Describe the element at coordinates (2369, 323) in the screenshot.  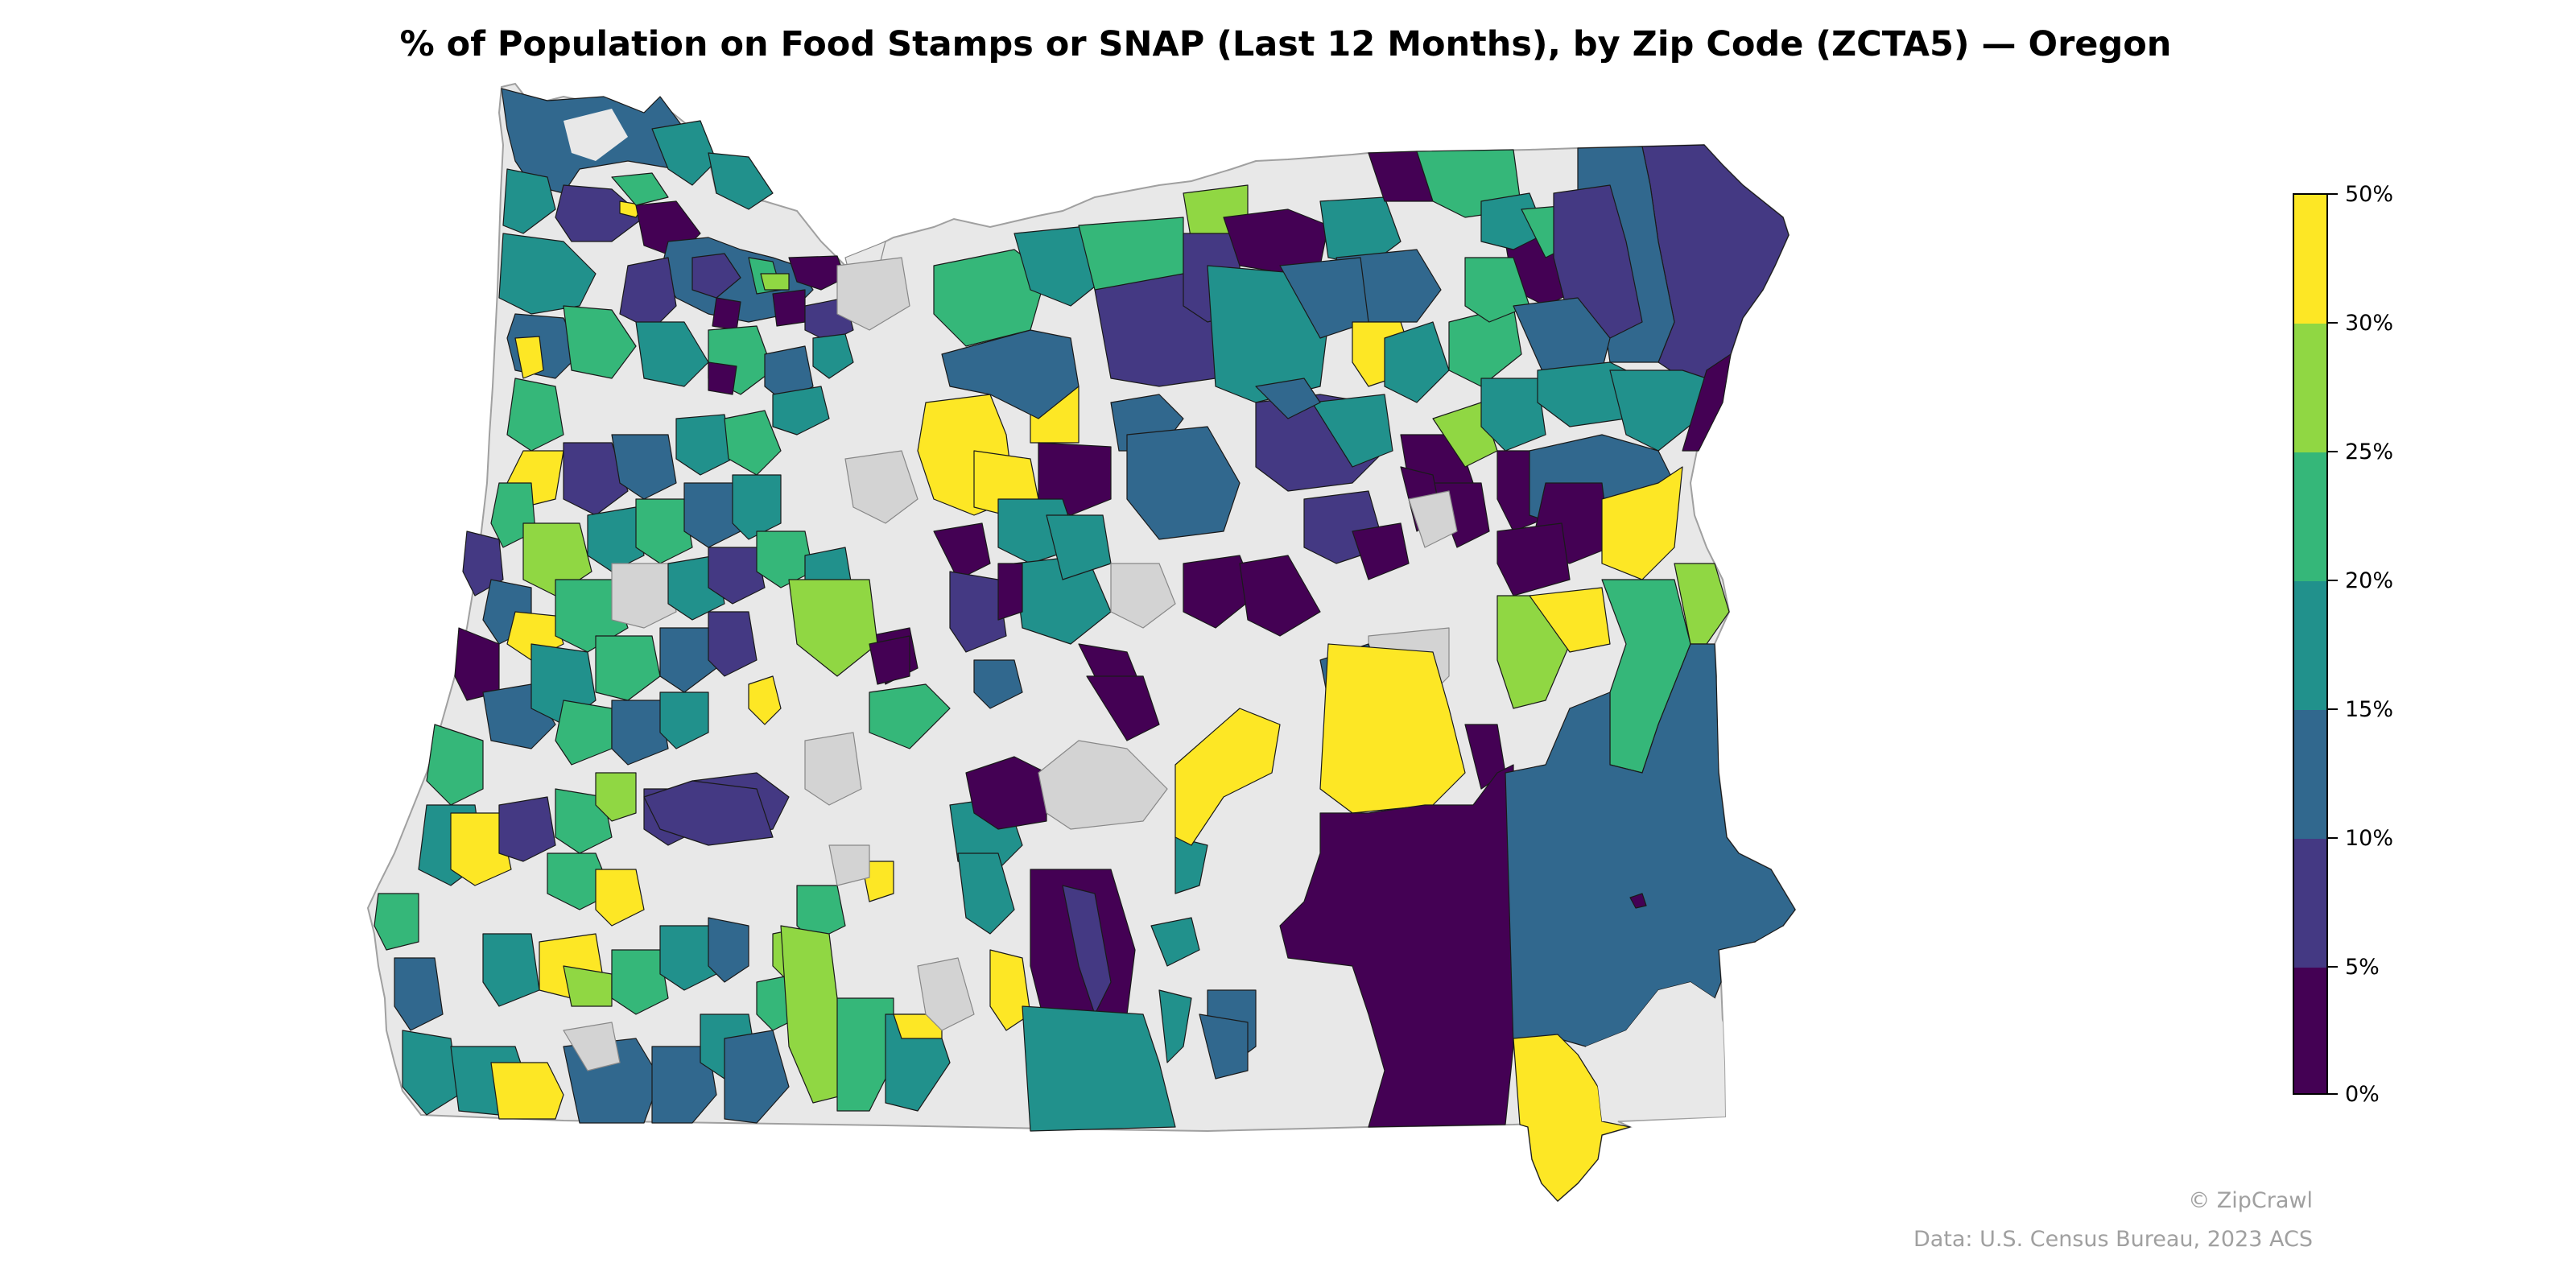
I see `colorbar-tick-label: 30%` at that location.